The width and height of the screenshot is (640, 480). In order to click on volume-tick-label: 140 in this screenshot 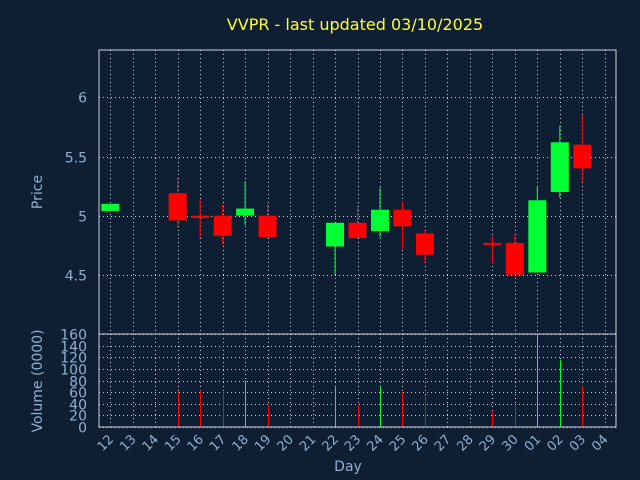, I will do `click(73, 348)`.